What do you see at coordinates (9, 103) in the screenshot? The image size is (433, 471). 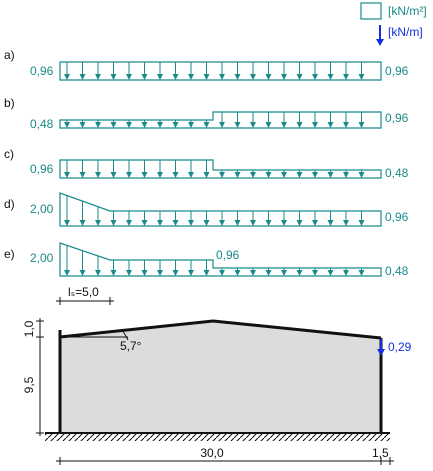 I see `case-label: b)` at bounding box center [9, 103].